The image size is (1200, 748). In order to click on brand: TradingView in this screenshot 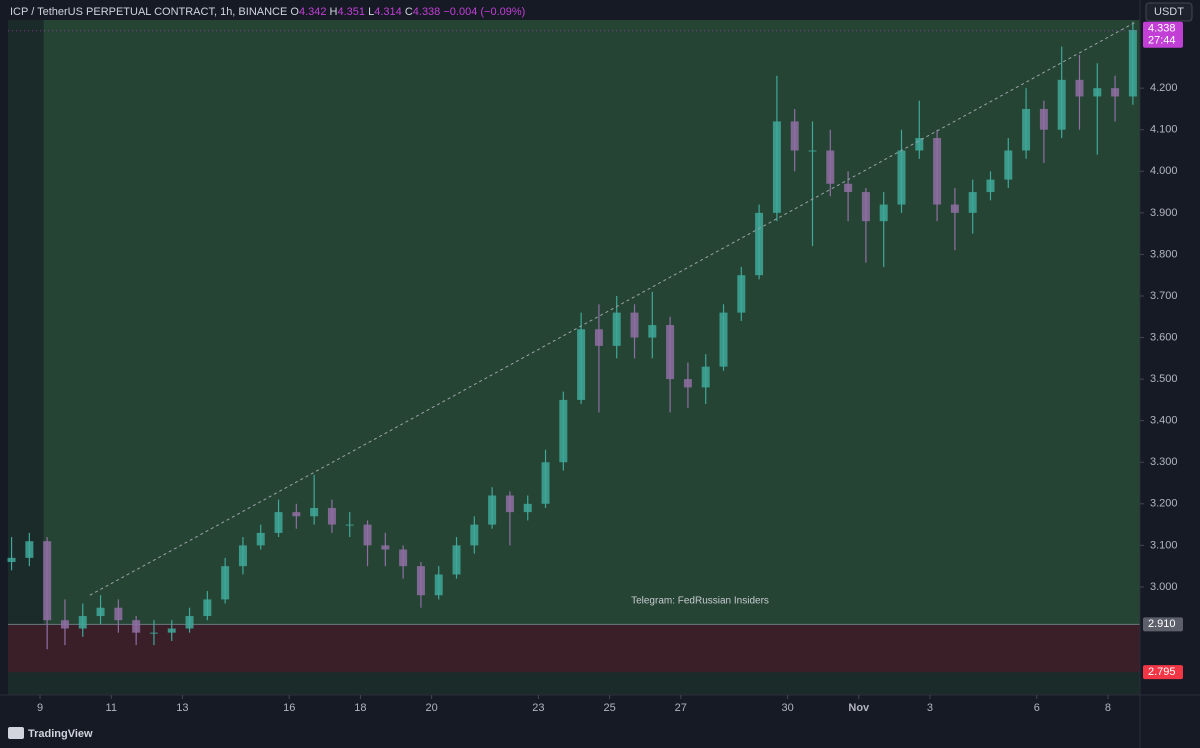, I will do `click(60, 734)`.